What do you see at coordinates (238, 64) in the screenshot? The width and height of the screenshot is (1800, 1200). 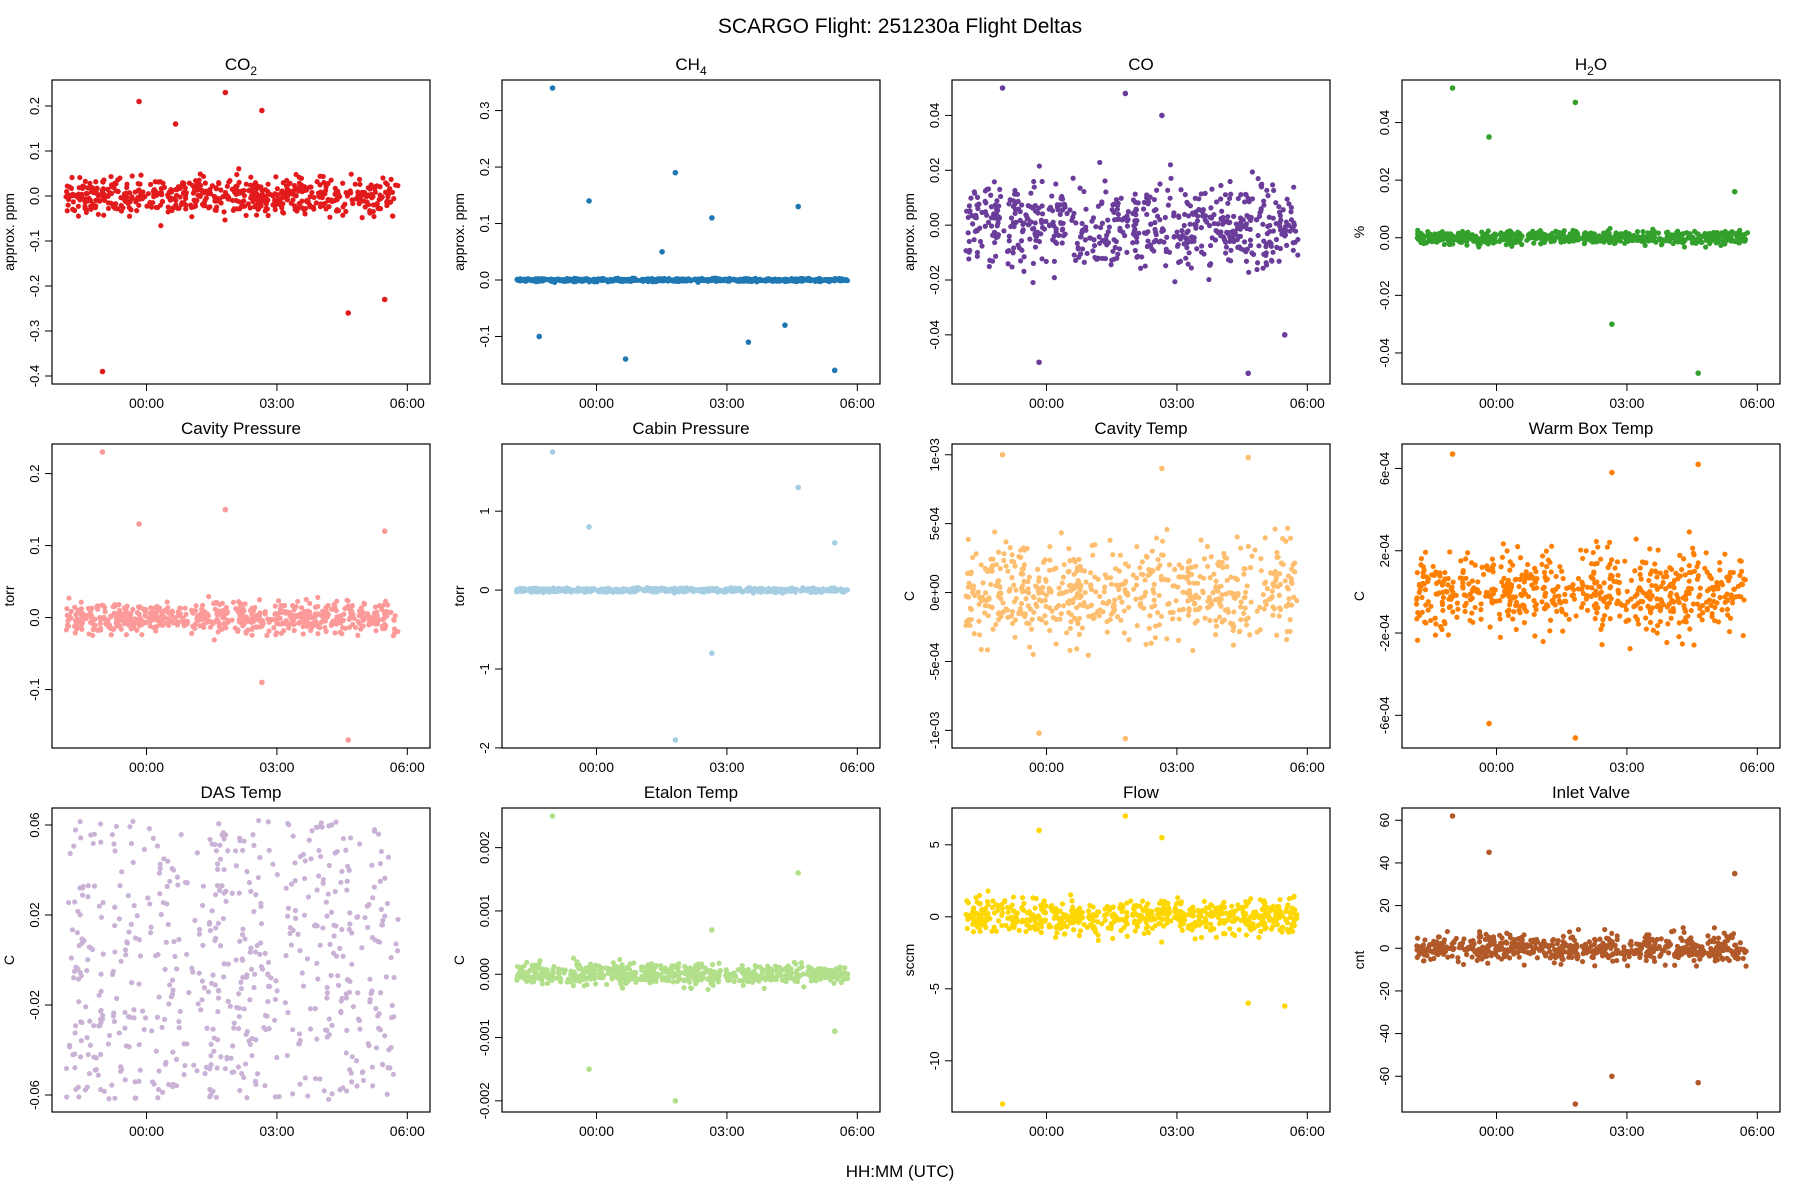 I see `panel-title-main: CO` at bounding box center [238, 64].